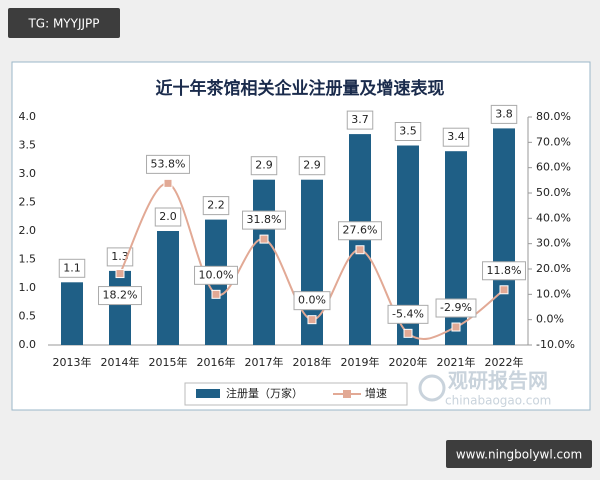 Image resolution: width=600 pixels, height=484 pixels. Describe the element at coordinates (28, 287) in the screenshot. I see `y-tick-label: 1.0` at that location.